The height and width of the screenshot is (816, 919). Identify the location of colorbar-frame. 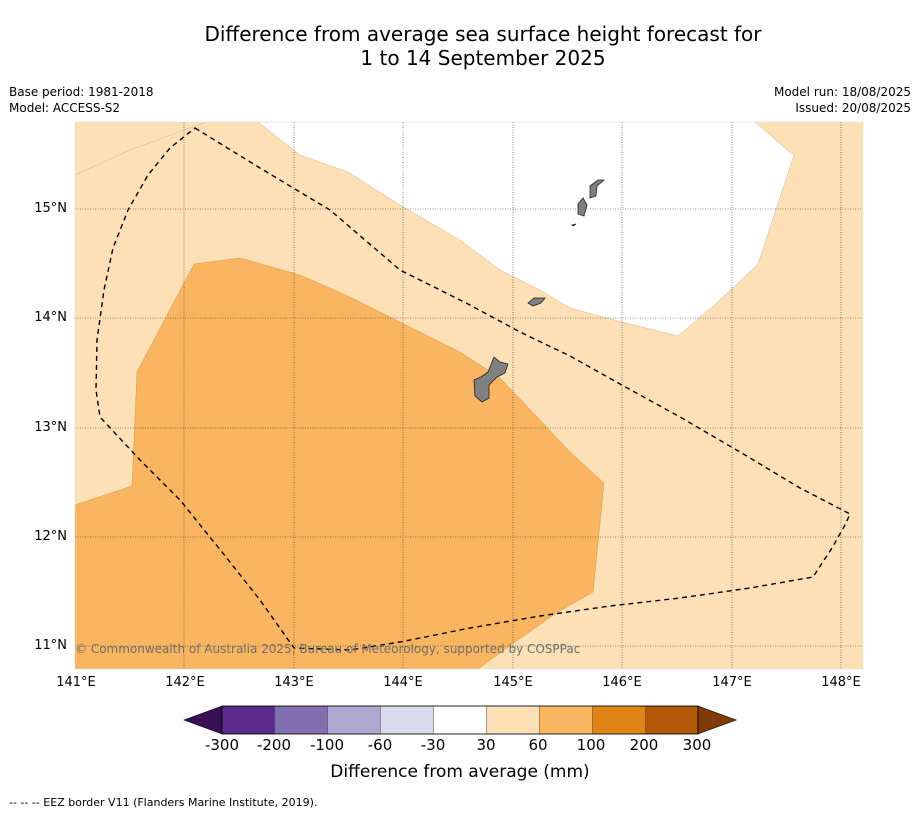
(460, 720).